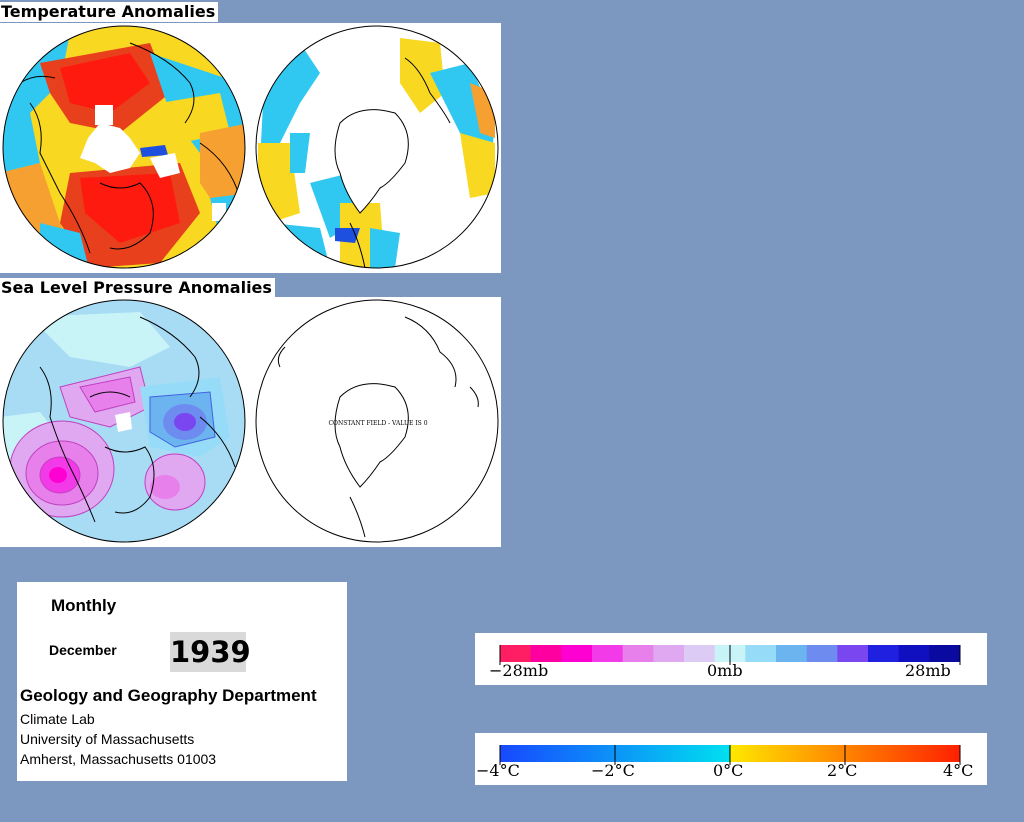 Image resolution: width=1024 pixels, height=822 pixels. I want to click on temperature-title: Temperature Anomalies, so click(109, 12).